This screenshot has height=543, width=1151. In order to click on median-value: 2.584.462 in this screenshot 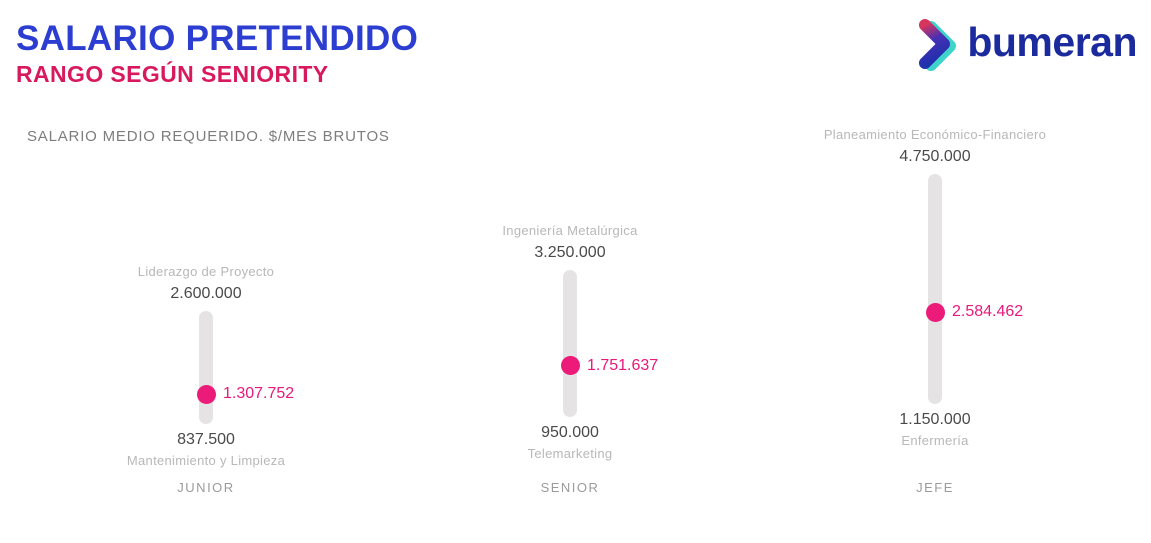, I will do `click(988, 312)`.